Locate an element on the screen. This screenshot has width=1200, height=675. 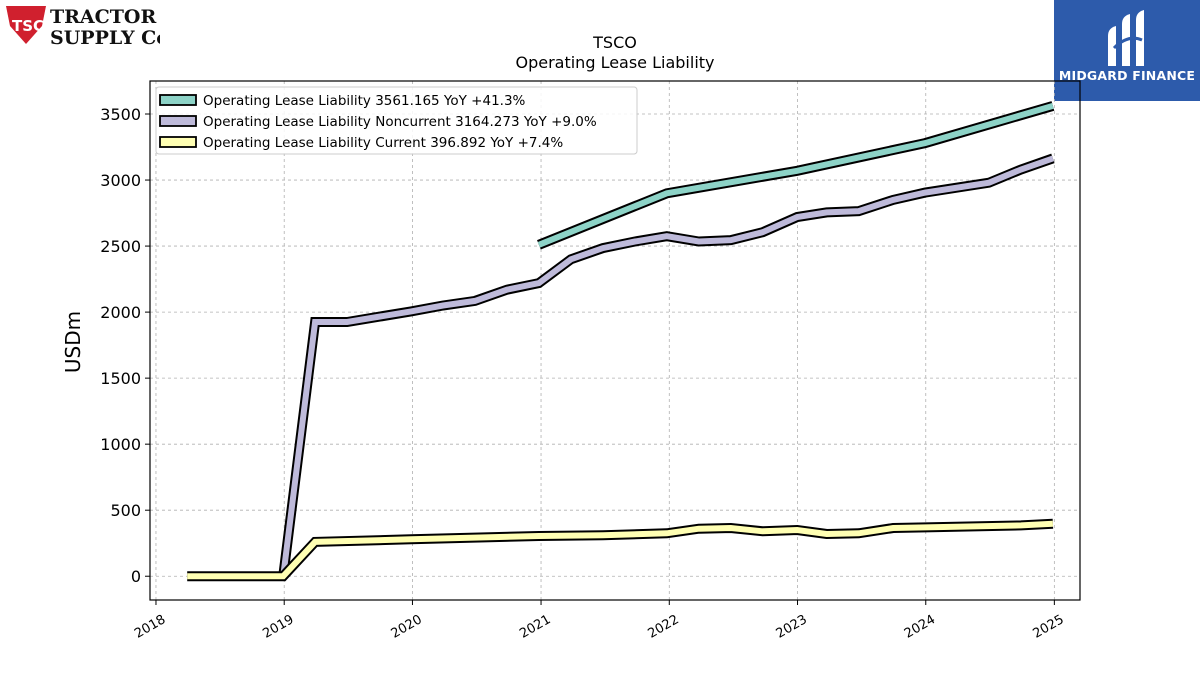
tsc-line1: TRACTOR is located at coordinates (103, 17).